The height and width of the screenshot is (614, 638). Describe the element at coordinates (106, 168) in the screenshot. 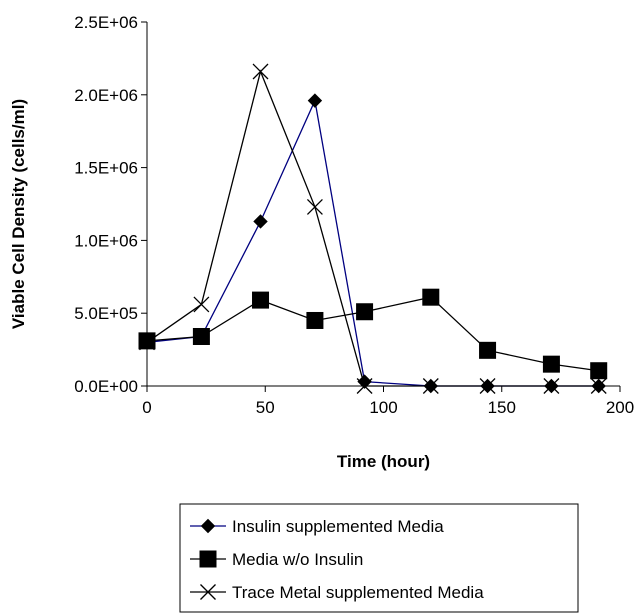

I see `y-tick-label: 1.5E+06` at that location.